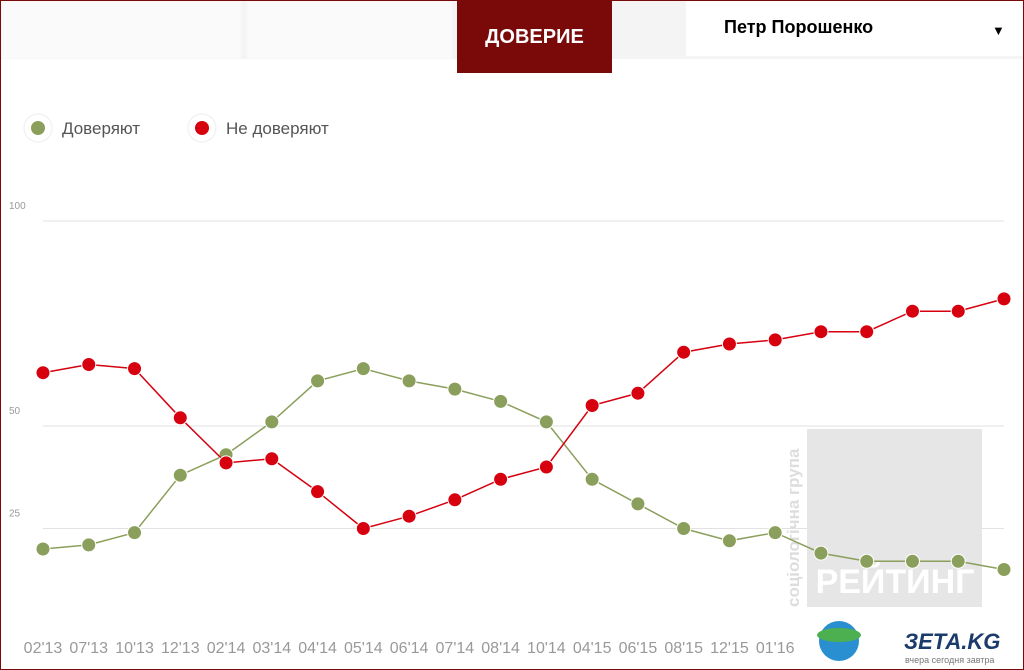 The image size is (1024, 670). What do you see at coordinates (793, 527) in the screenshot?
I see `watermark-vertical: соціологічна група` at bounding box center [793, 527].